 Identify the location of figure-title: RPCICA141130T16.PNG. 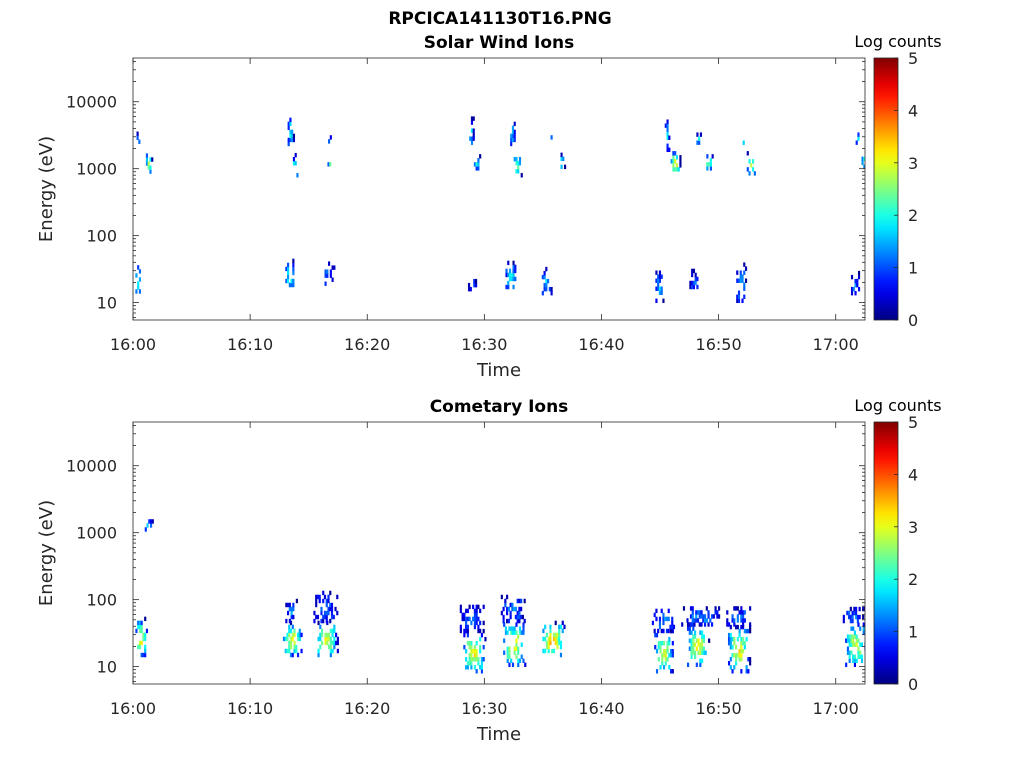
(499, 19).